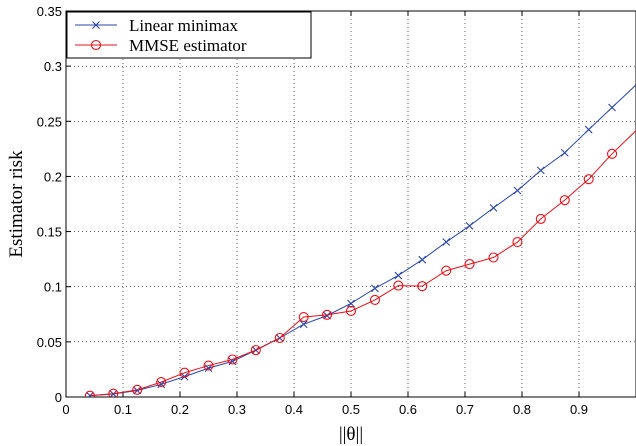 This screenshot has width=636, height=446. What do you see at coordinates (351, 409) in the screenshot?
I see `x-tick-label: 0.5` at bounding box center [351, 409].